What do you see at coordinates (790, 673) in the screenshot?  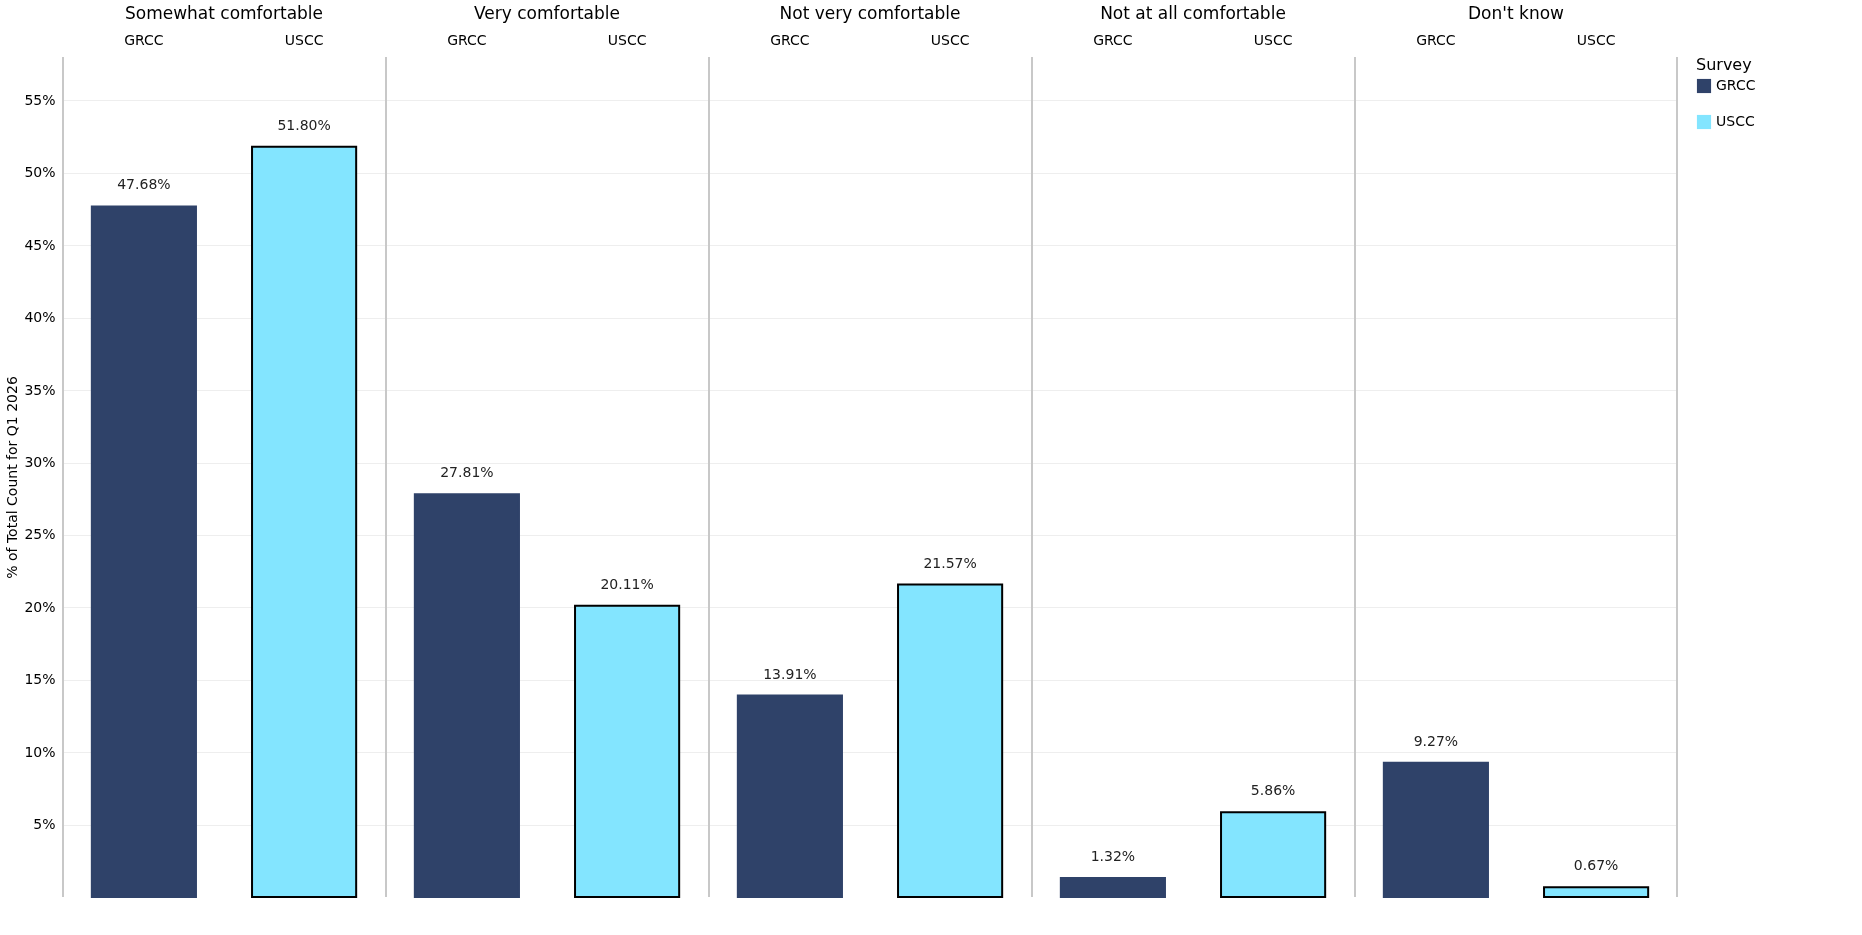 I see `data-label: 13.91%` at bounding box center [790, 673].